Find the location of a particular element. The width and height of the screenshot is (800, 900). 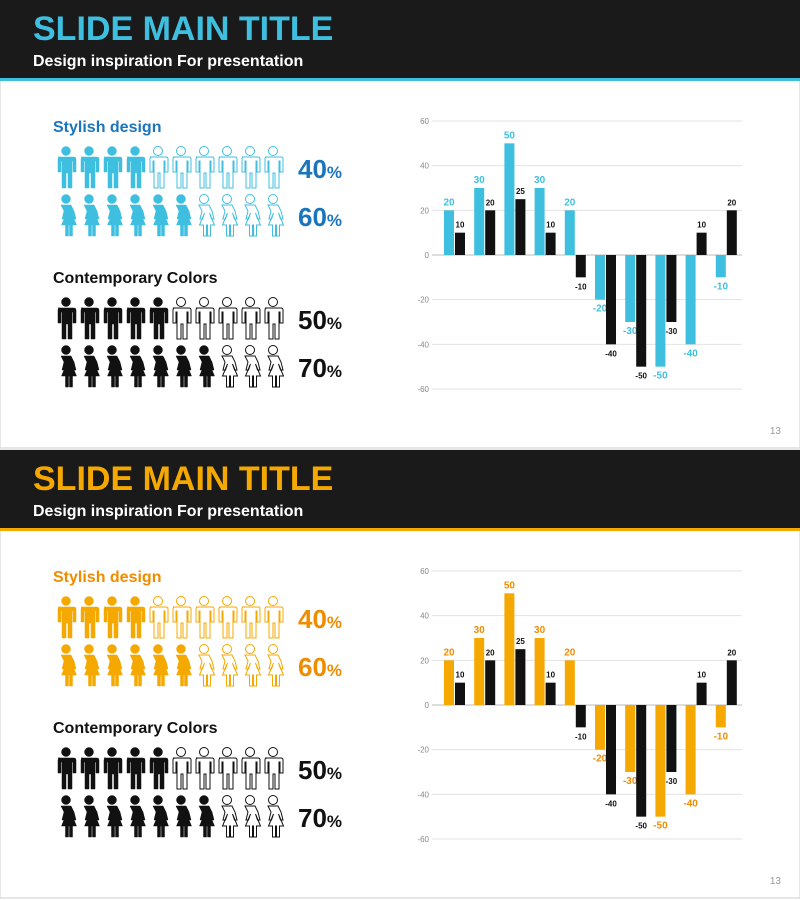

data-label: -40 is located at coordinates (611, 803).